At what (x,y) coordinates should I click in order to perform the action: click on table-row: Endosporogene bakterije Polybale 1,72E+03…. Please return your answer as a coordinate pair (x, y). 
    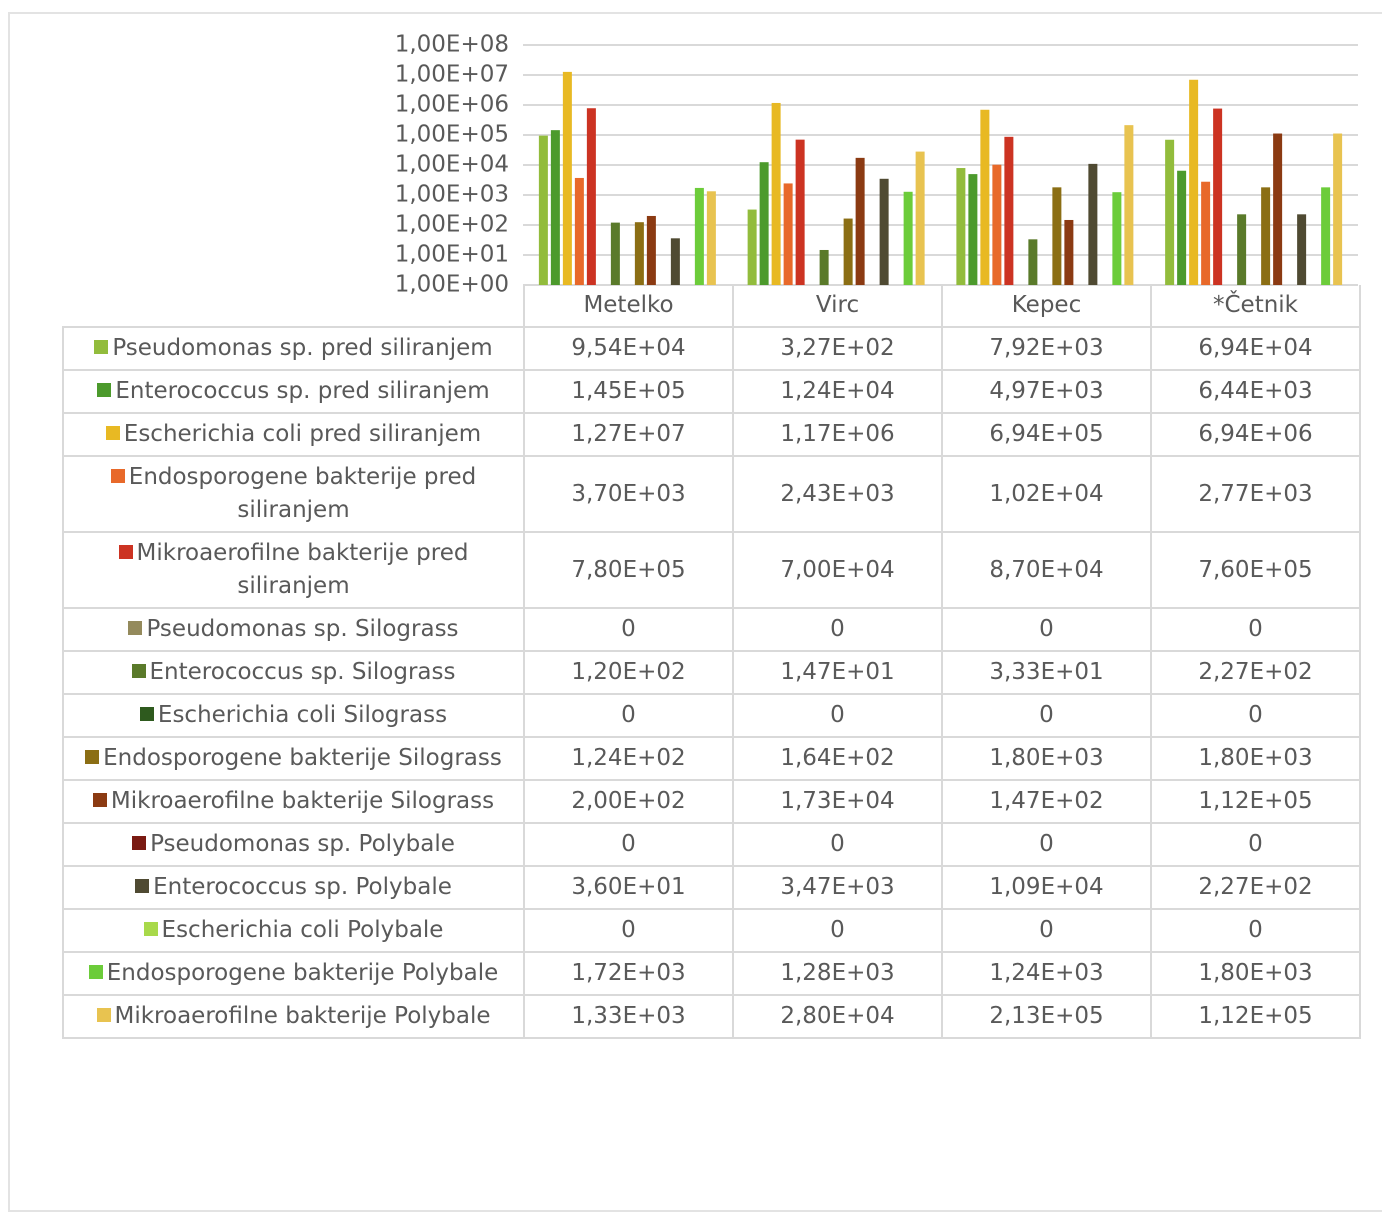
    Looking at the image, I should click on (711, 973).